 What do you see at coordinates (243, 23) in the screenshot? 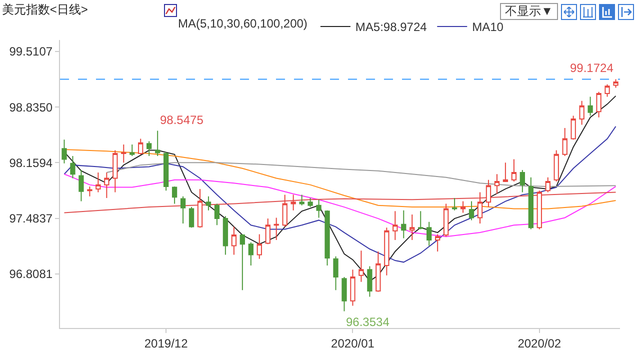
I see `legend-title: MA(5,10,30,60,100,200)` at bounding box center [243, 23].